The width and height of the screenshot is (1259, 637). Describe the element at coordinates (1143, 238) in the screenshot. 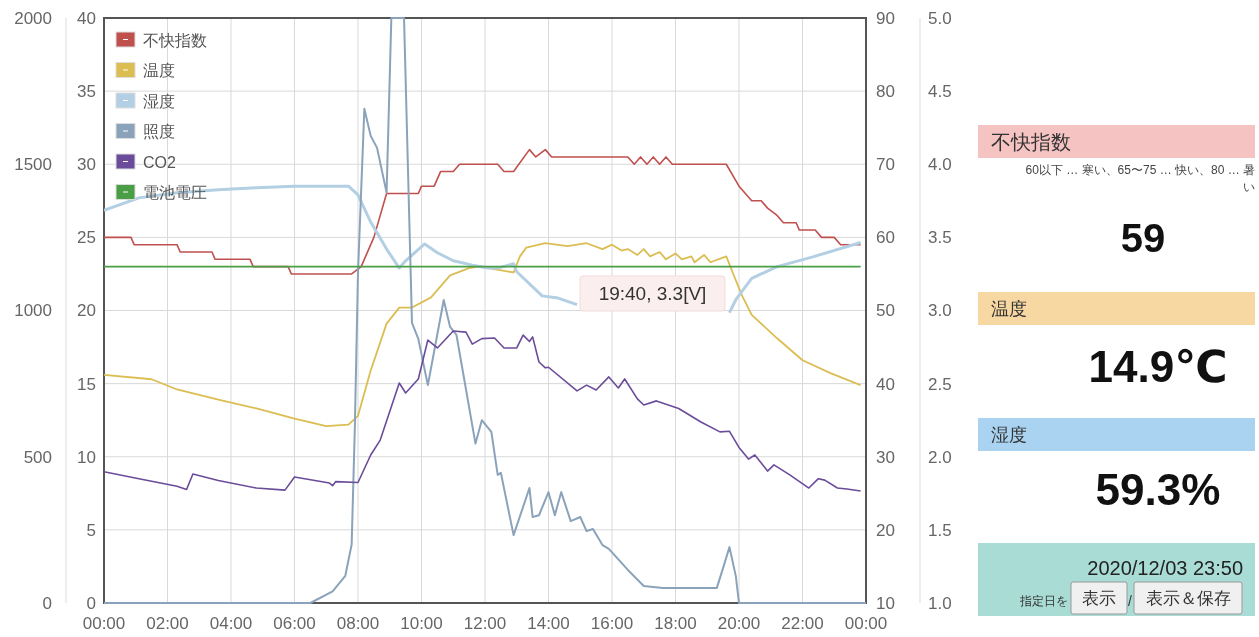

I see `text: 59` at that location.